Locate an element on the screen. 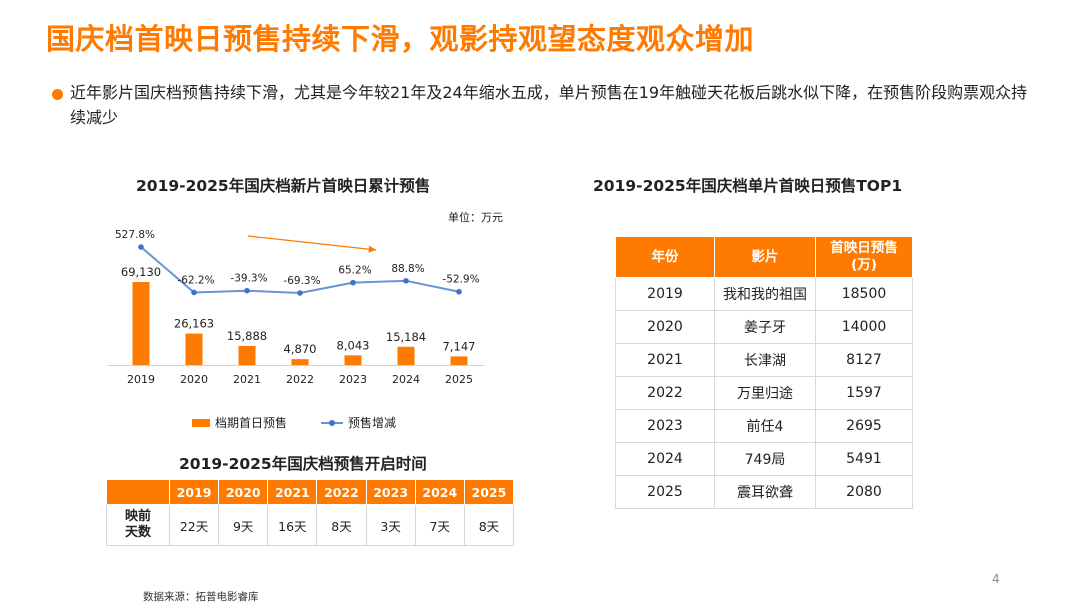 This screenshot has height=604, width=1080. x-tick-label: 2021 is located at coordinates (247, 379).